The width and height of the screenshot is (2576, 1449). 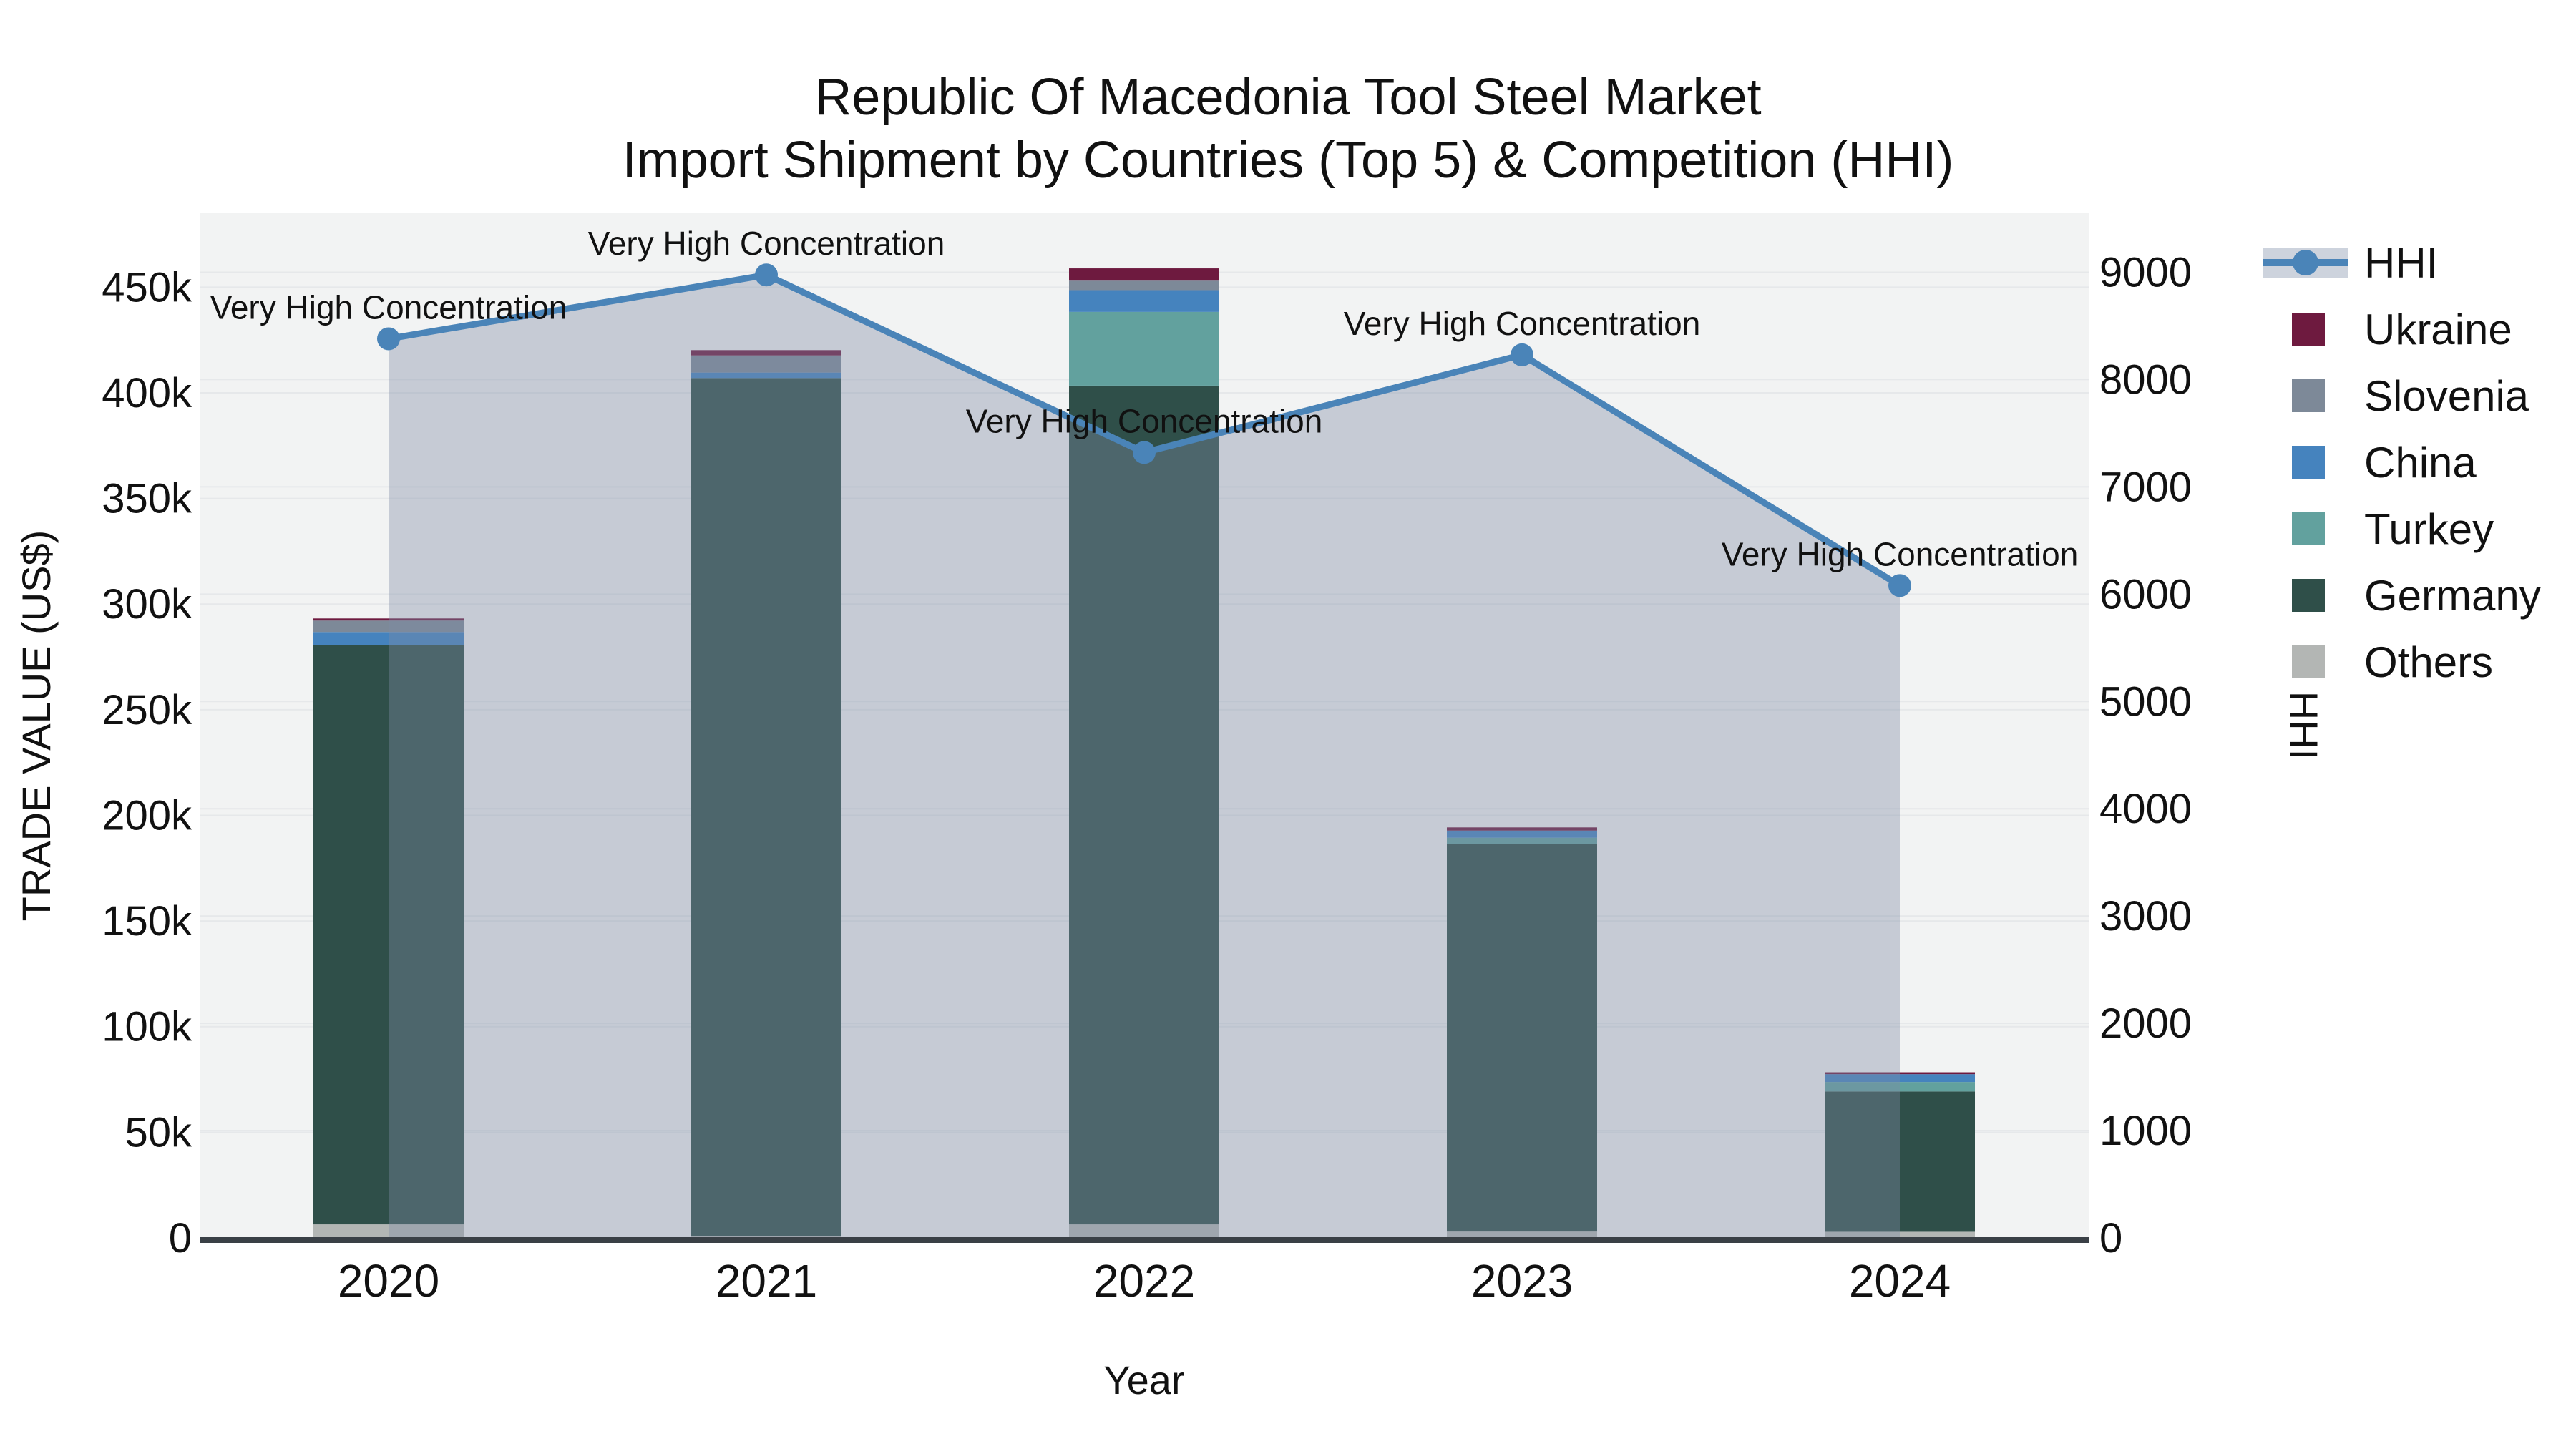 I want to click on annotation-2021: Very High Concentration, so click(x=766, y=243).